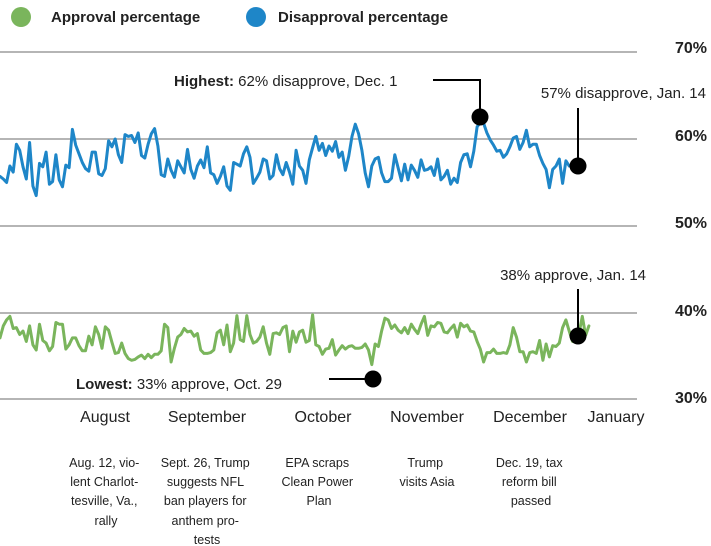 The image size is (711, 546). Describe the element at coordinates (578, 166) in the screenshot. I see `disapprove-jan-marker` at that location.